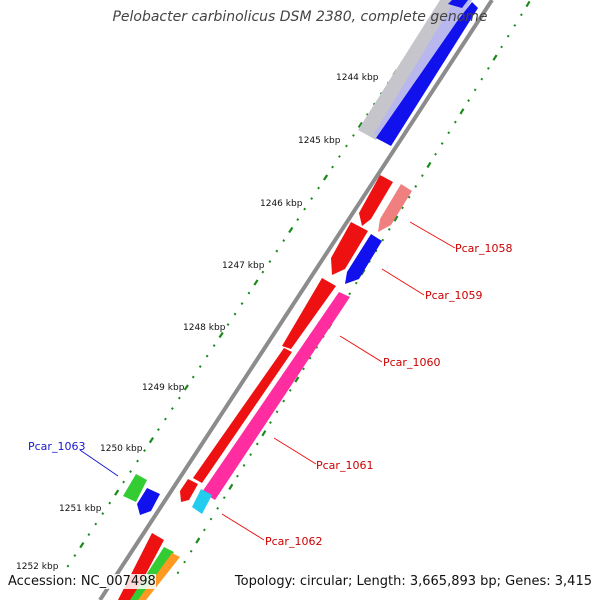  Describe the element at coordinates (281, 204) in the screenshot. I see `tick-label: 1246 kbp` at that location.